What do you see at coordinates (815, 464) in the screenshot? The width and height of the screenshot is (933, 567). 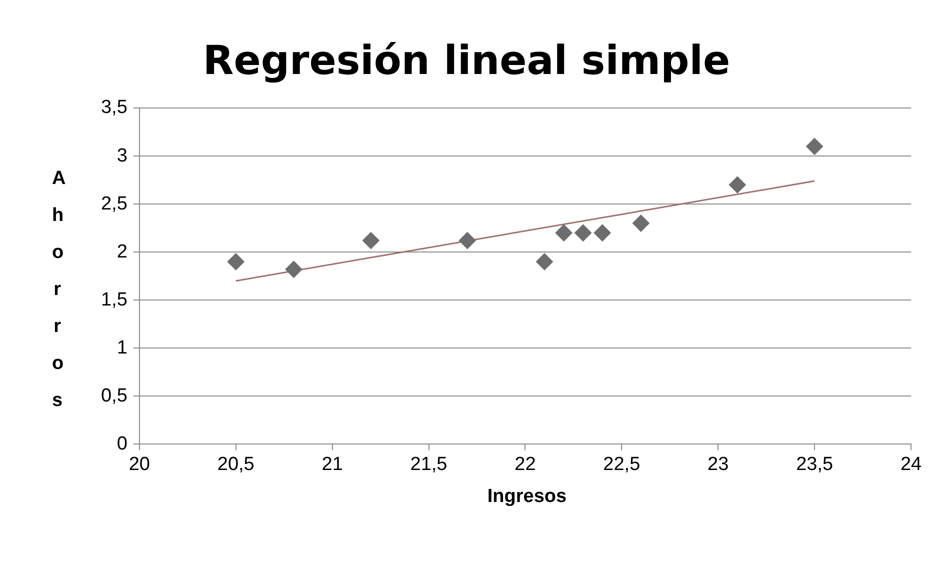 I see `x-tick-label: 23,5` at bounding box center [815, 464].